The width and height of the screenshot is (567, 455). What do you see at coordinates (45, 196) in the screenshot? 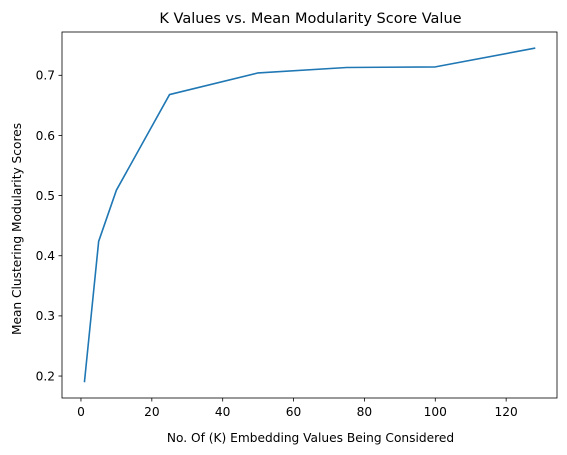
I see `y-tick-label: 0.5` at bounding box center [45, 196].